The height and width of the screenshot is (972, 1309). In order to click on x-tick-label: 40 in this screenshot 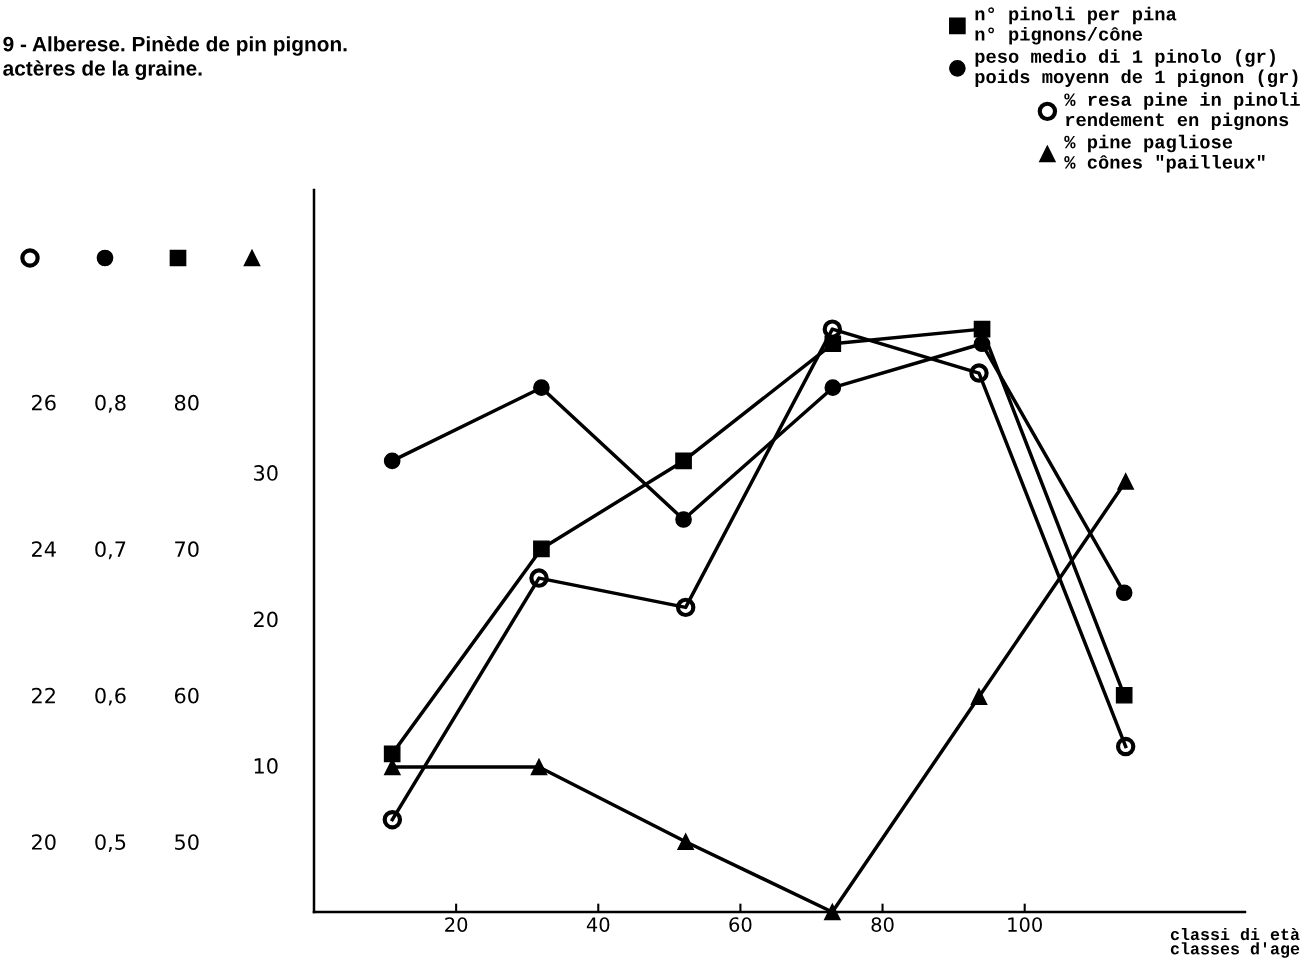, I will do `click(598, 924)`.